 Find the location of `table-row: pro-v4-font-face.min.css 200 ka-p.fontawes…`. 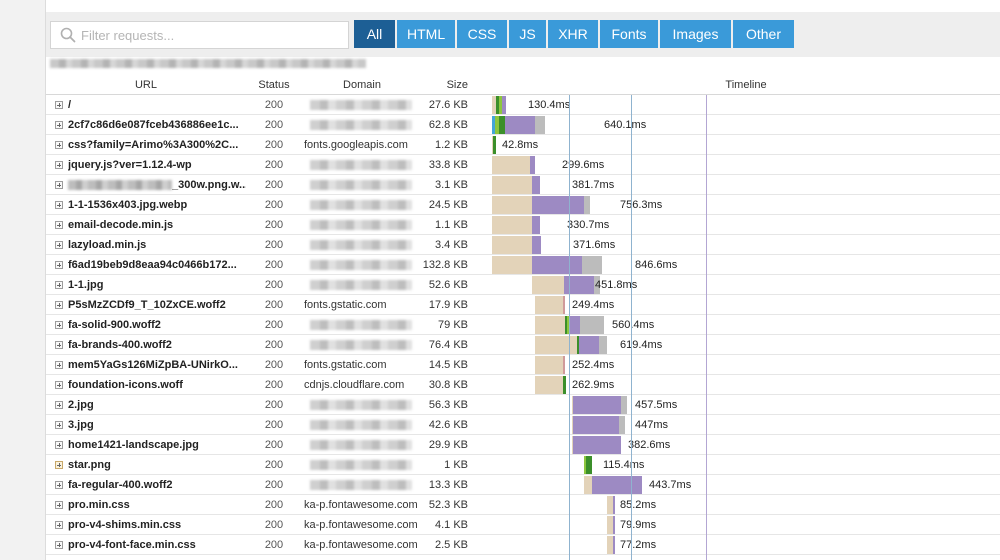

table-row: pro-v4-font-face.min.css 200 ka-p.fontawes… is located at coordinates (523, 545).